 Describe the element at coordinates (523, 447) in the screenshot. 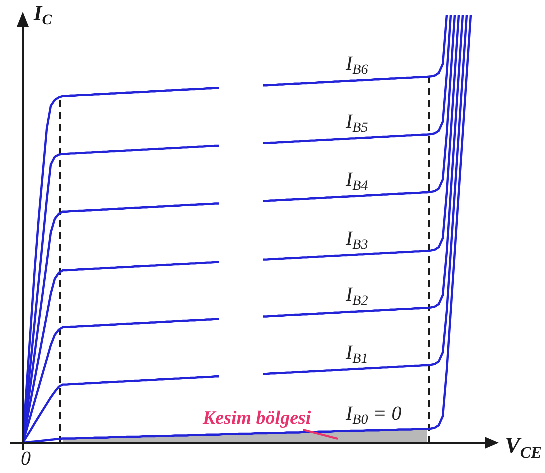

I see `x-axis-title: V$_{CE}$` at that location.